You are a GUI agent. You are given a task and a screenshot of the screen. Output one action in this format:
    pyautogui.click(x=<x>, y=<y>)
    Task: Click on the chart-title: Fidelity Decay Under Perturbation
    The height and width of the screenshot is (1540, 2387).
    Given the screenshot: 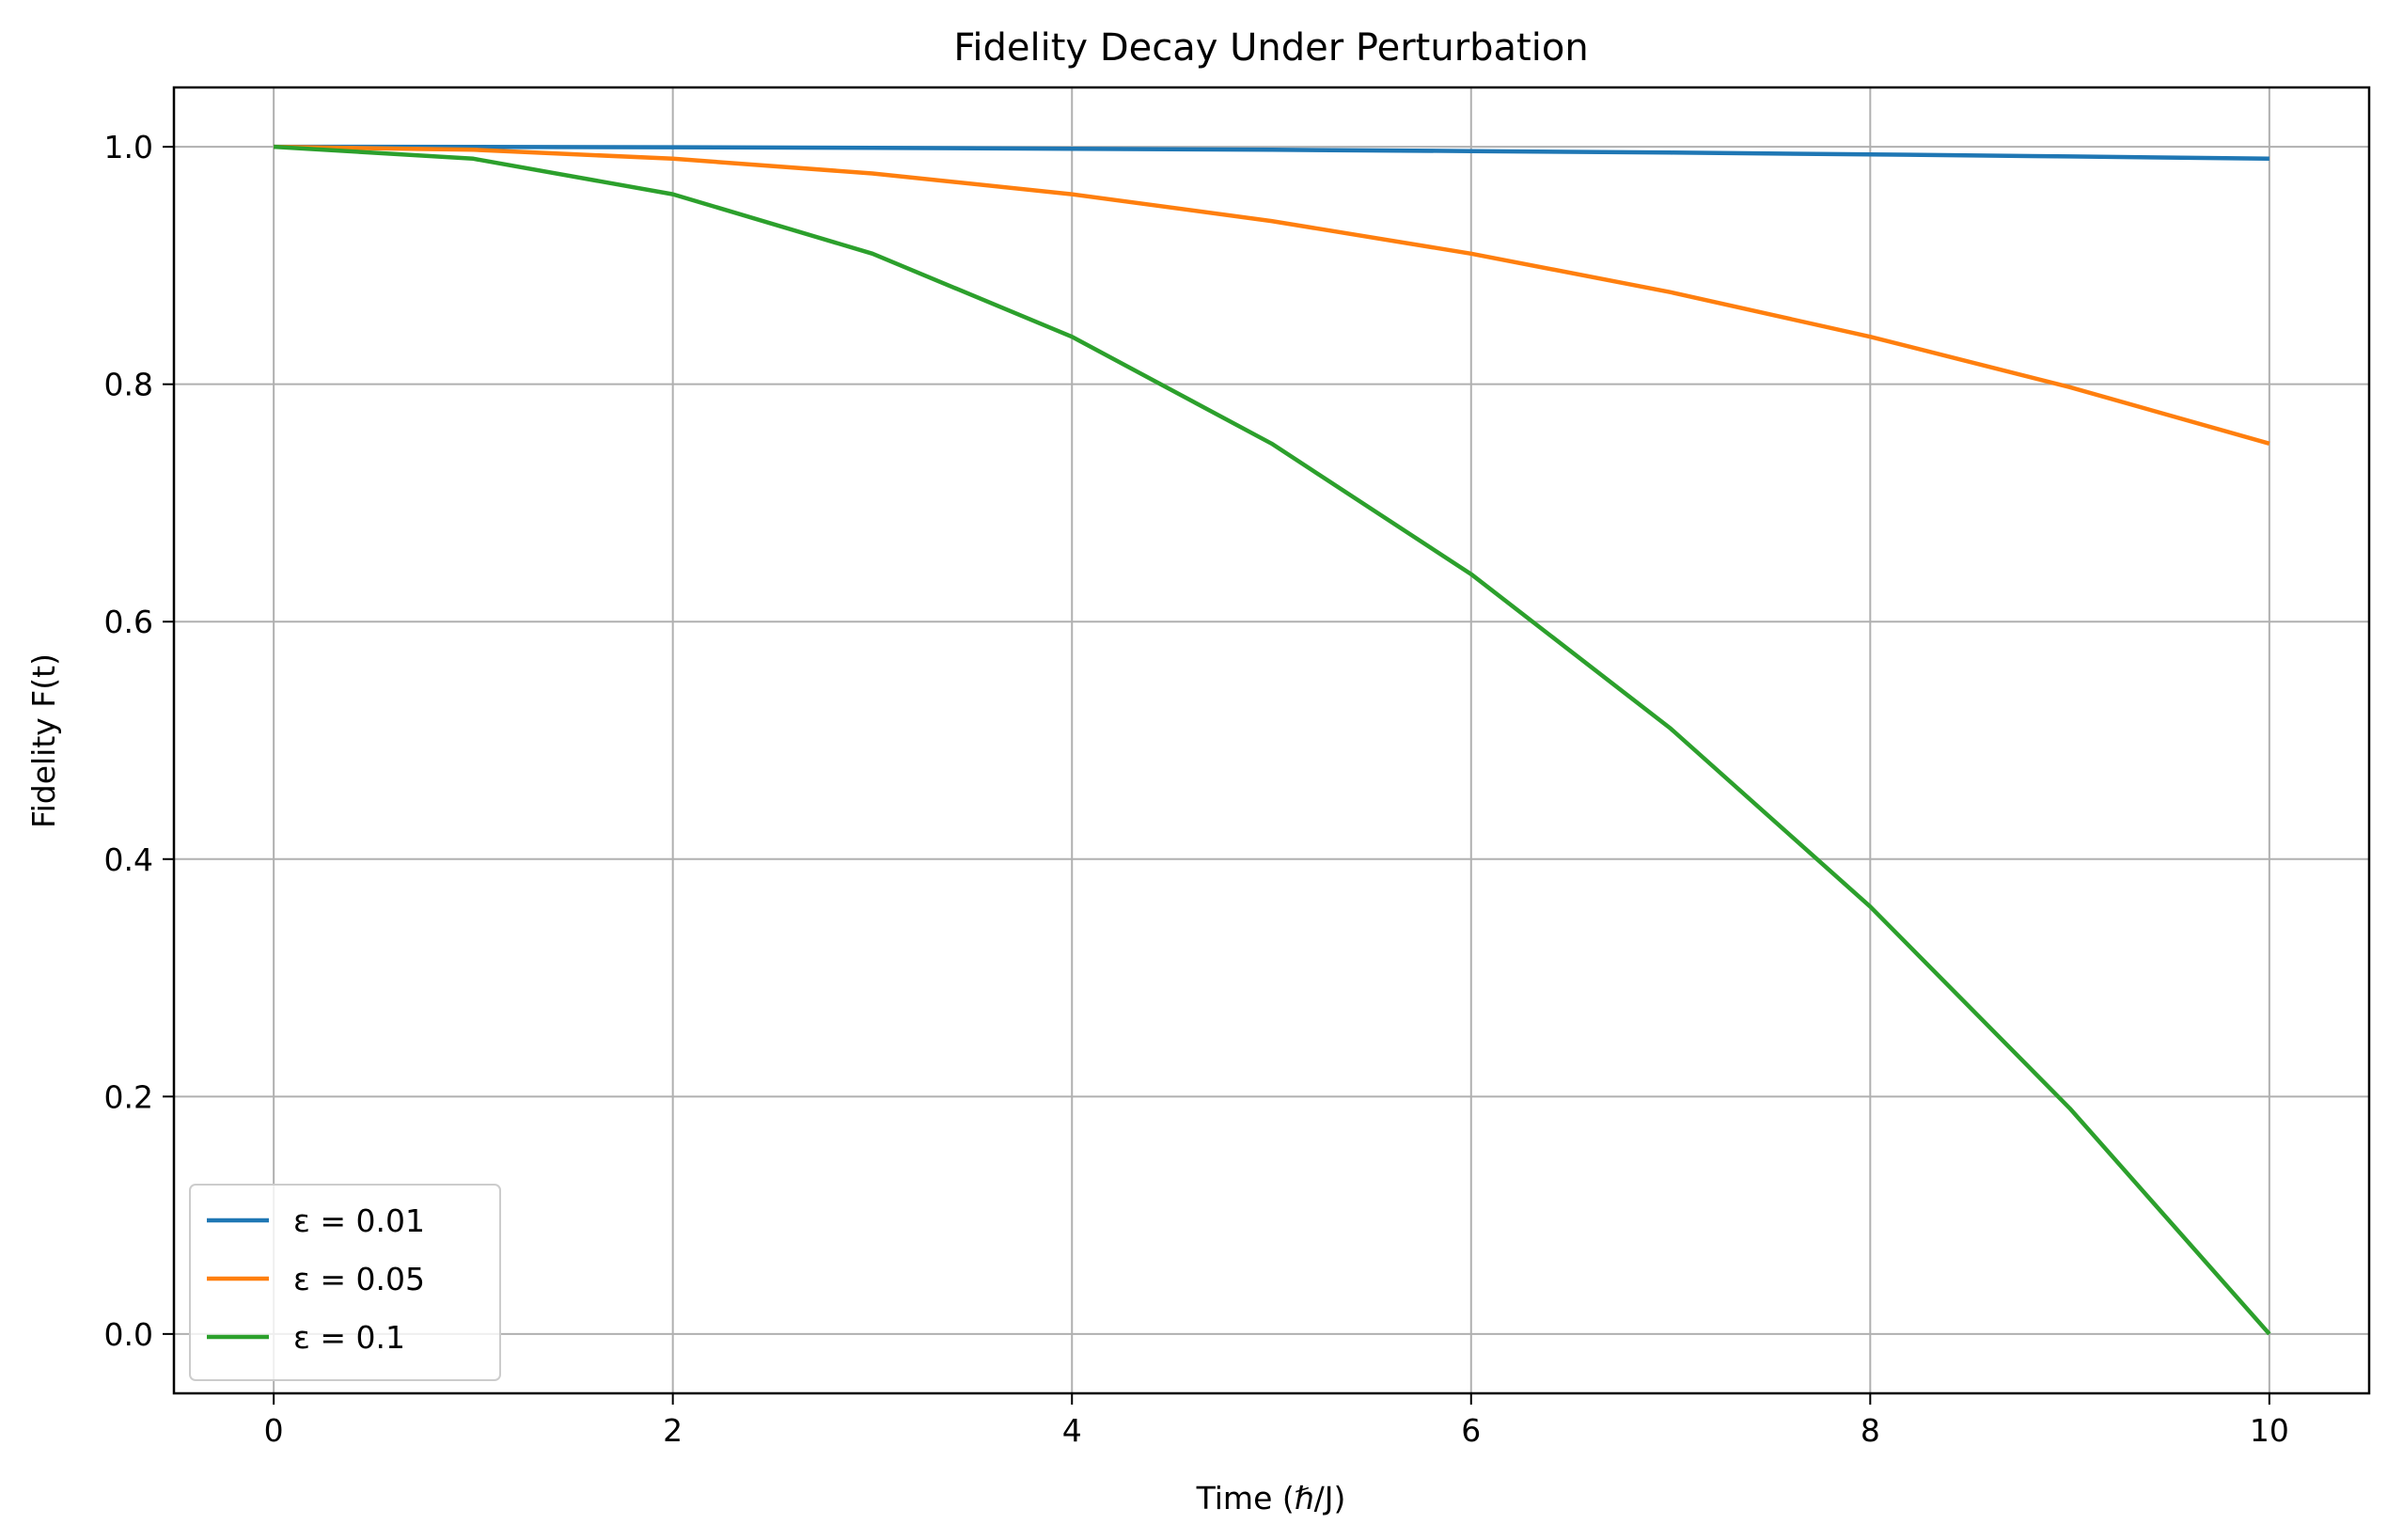 What is the action you would take?
    pyautogui.click(x=1270, y=48)
    